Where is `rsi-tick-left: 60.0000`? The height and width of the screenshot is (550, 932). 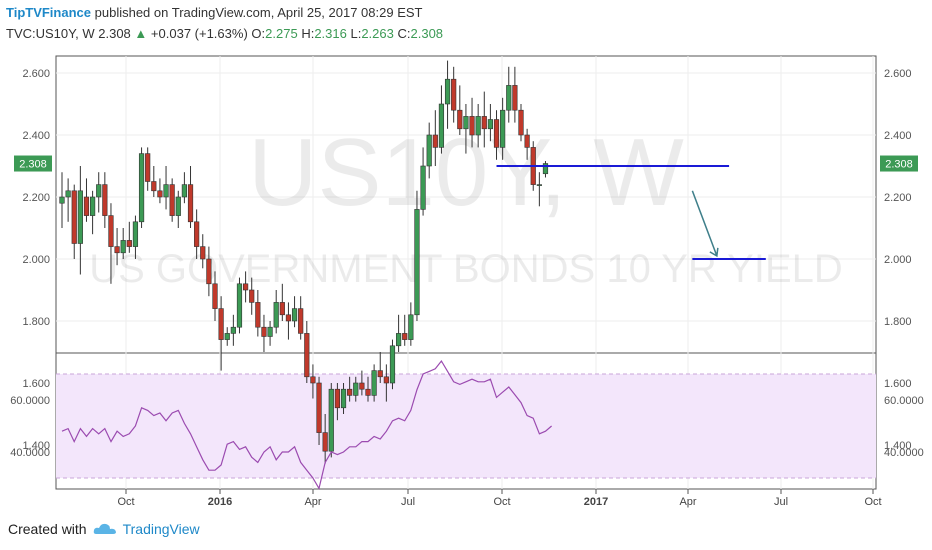
rsi-tick-left: 60.0000 is located at coordinates (30, 401).